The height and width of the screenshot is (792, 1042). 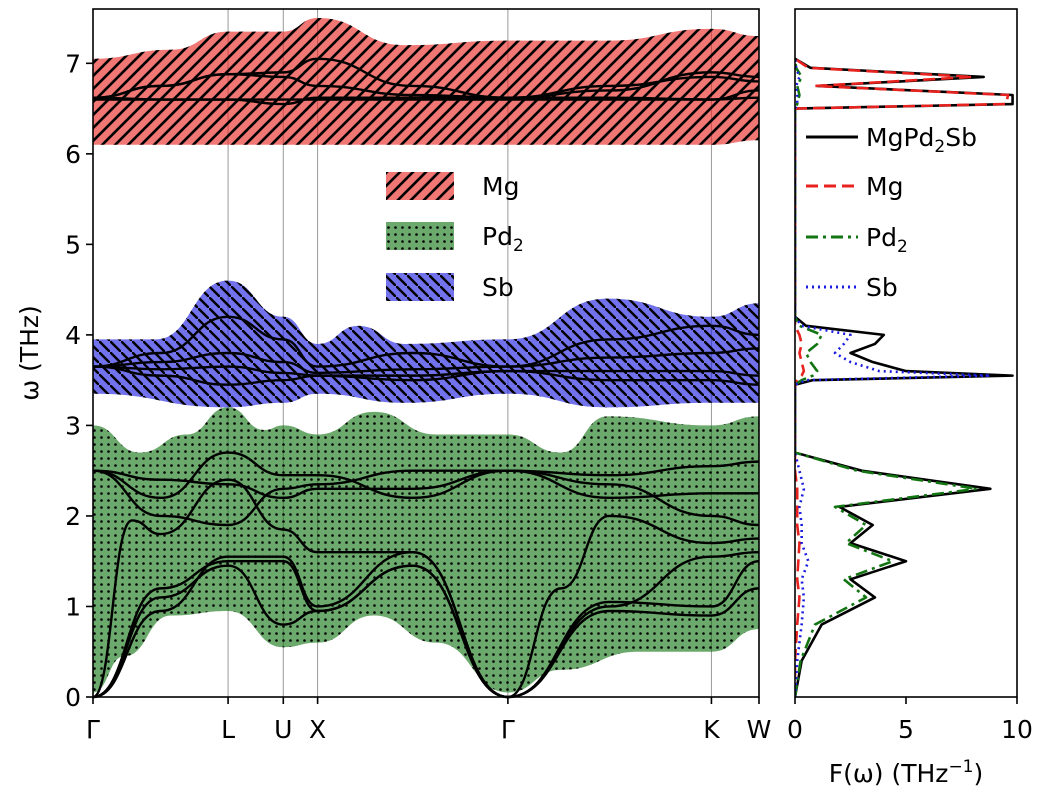 What do you see at coordinates (795, 729) in the screenshot?
I see `dos-x-tick-label: 0` at bounding box center [795, 729].